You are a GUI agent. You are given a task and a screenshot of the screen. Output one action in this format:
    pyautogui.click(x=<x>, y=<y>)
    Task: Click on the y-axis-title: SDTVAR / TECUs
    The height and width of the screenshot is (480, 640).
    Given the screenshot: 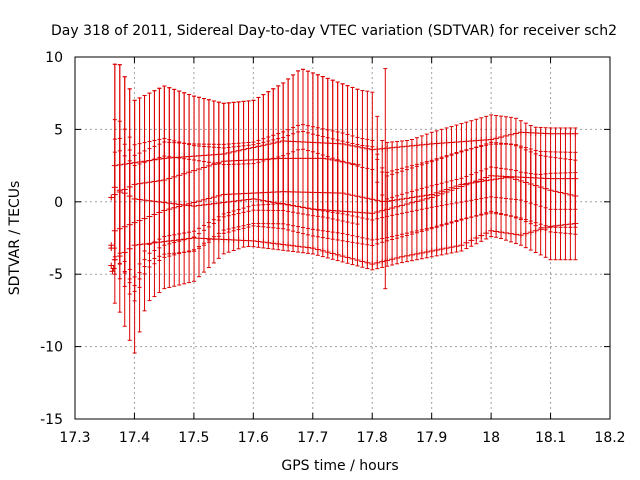 What is the action you would take?
    pyautogui.click(x=15, y=238)
    